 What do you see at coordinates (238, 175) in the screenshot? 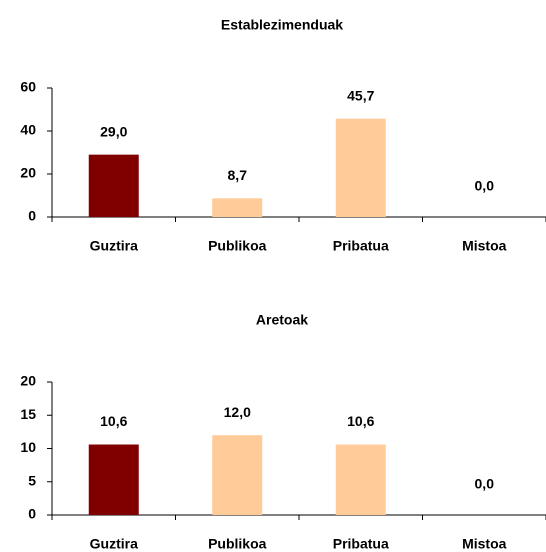
I see `value-label: 8,7` at bounding box center [238, 175].